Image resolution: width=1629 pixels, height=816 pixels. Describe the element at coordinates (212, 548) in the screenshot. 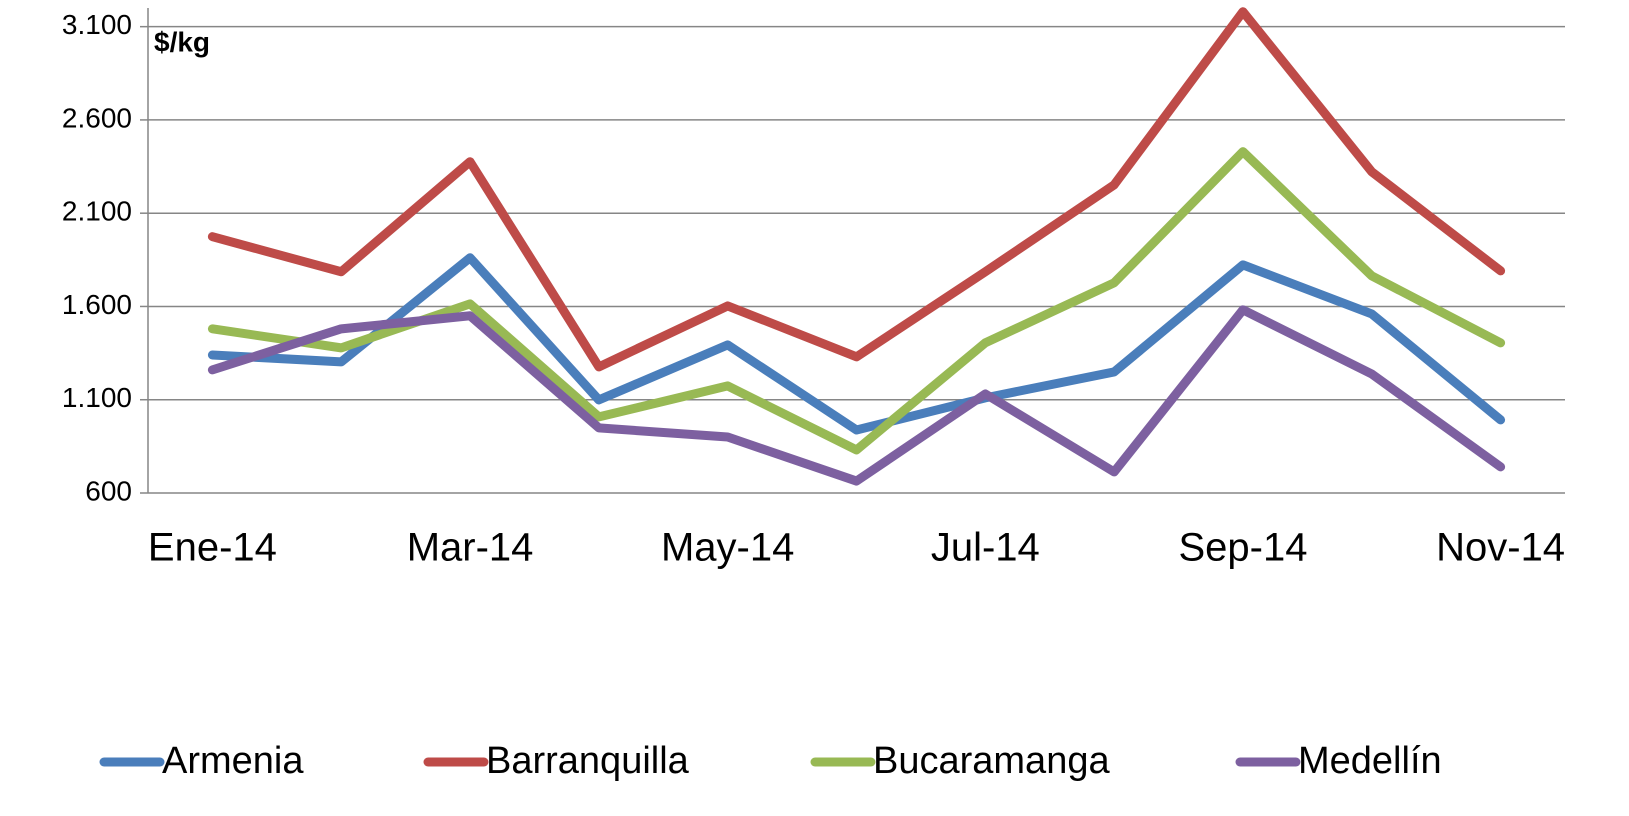

I see `x-tick-label: Ene-14` at that location.